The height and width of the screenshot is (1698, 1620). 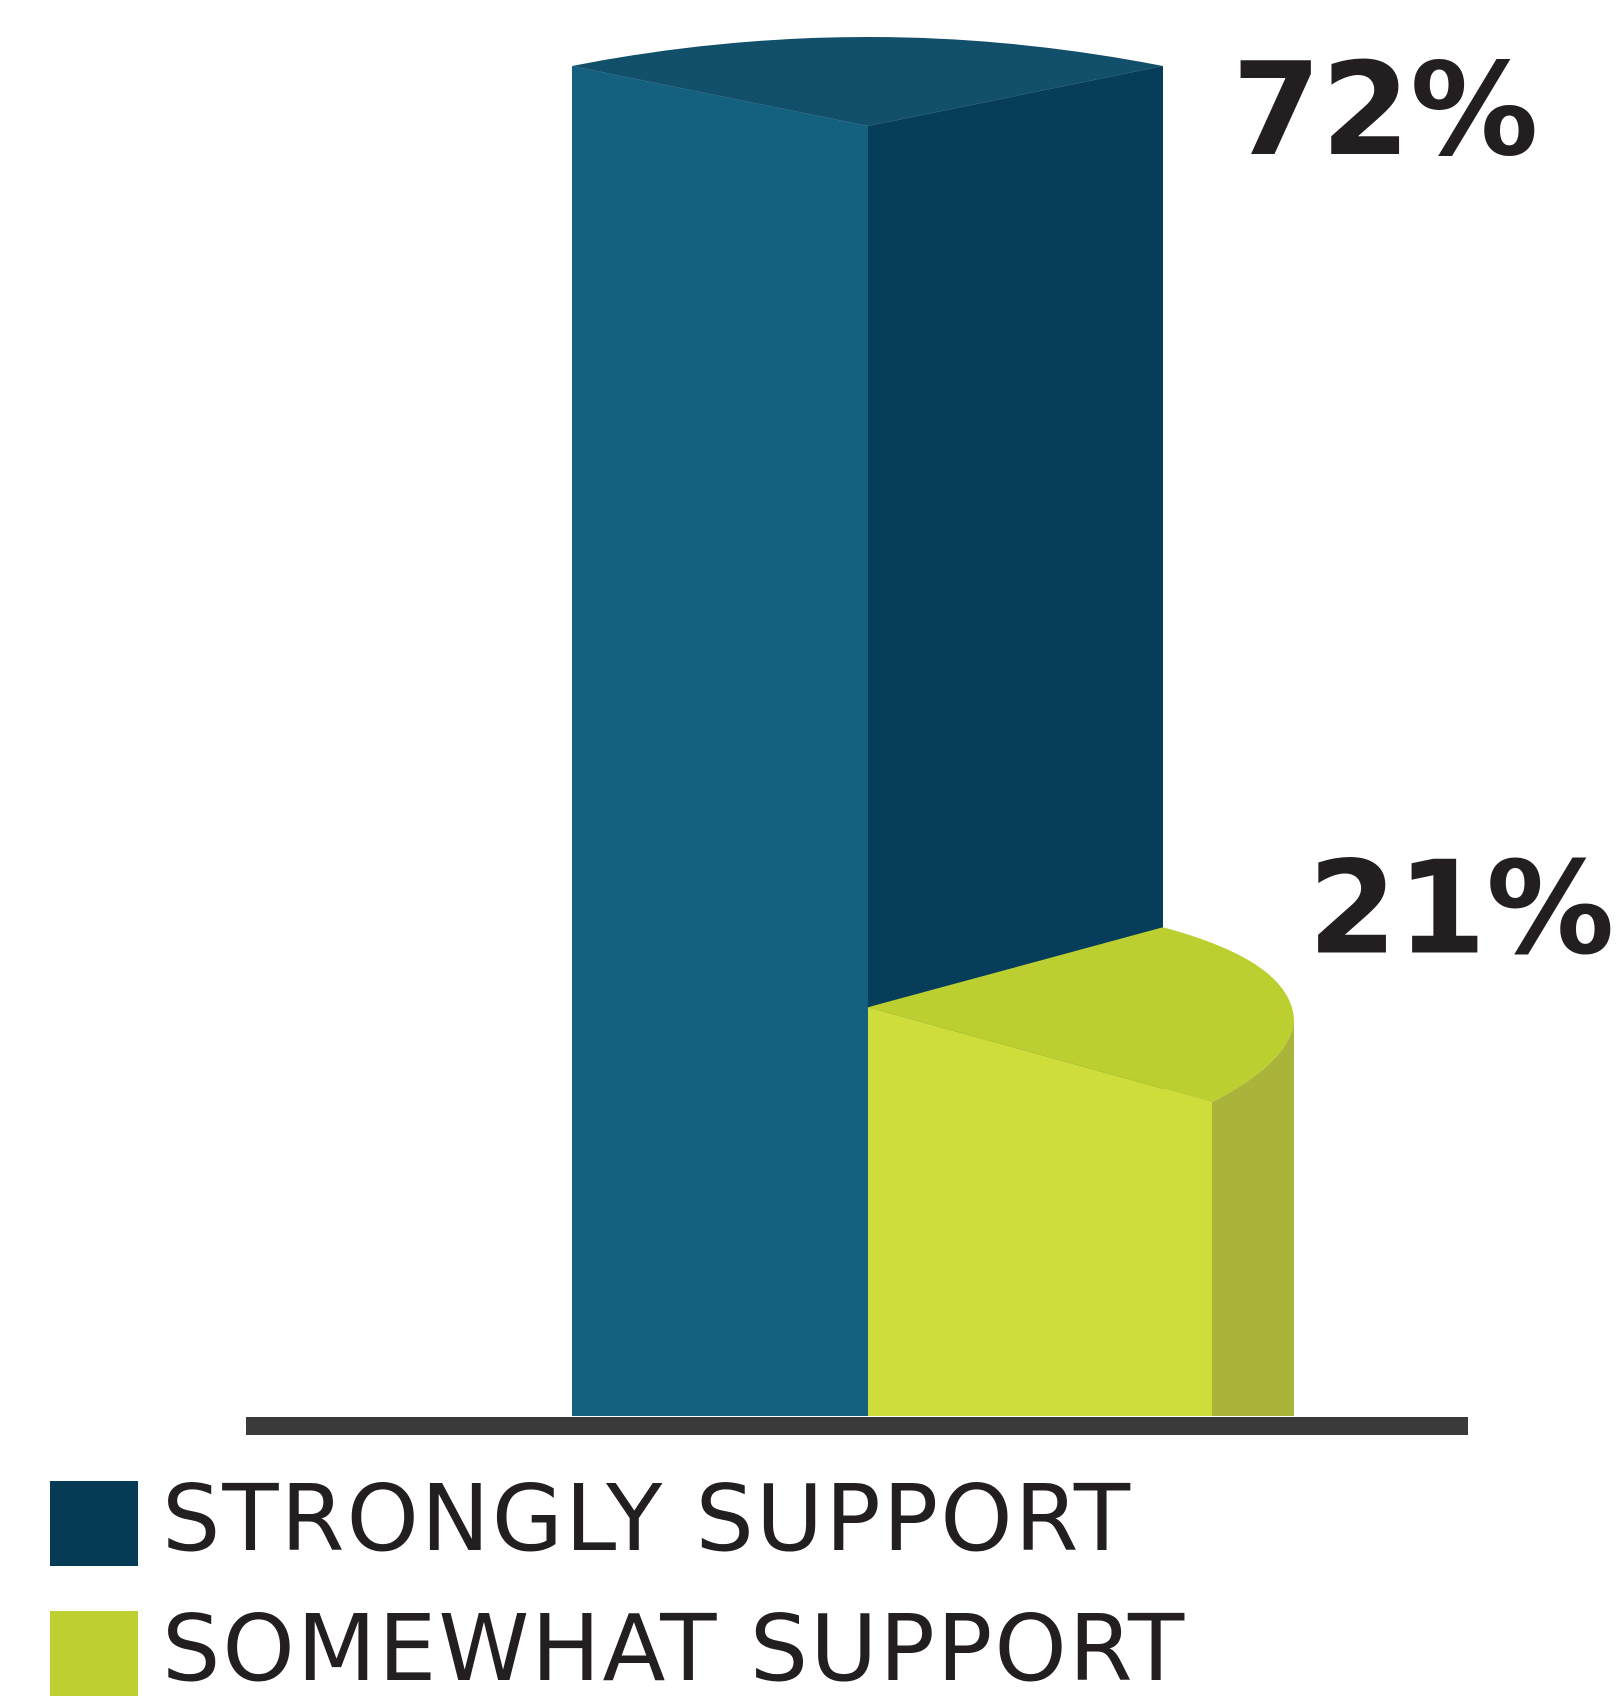 What do you see at coordinates (1040, 1211) in the screenshot?
I see `bar-somewhat-support-face-front` at bounding box center [1040, 1211].